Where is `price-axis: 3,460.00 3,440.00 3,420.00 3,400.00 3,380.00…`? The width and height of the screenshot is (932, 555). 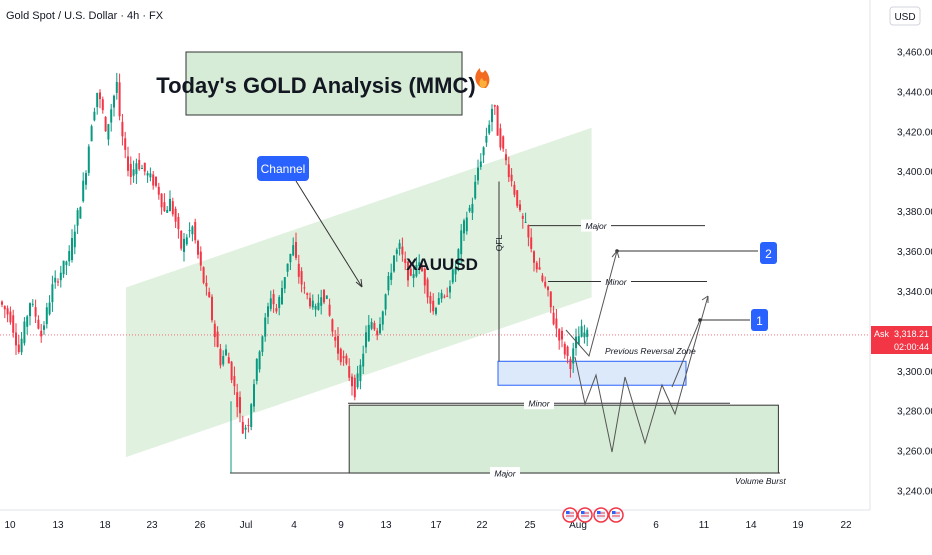
price-axis: 3,460.00 3,440.00 3,420.00 3,400.00 3,380.00… is located at coordinates (914, 272).